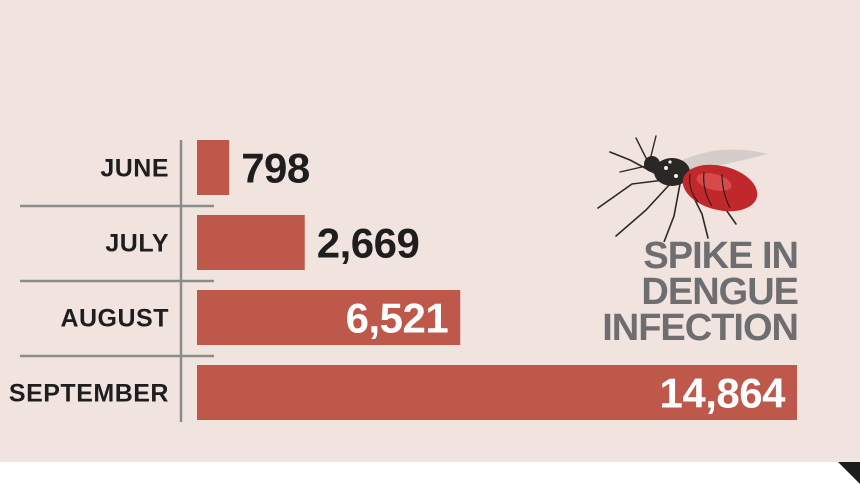 The width and height of the screenshot is (860, 484). Describe the element at coordinates (497, 392) in the screenshot. I see `bar-september` at that location.